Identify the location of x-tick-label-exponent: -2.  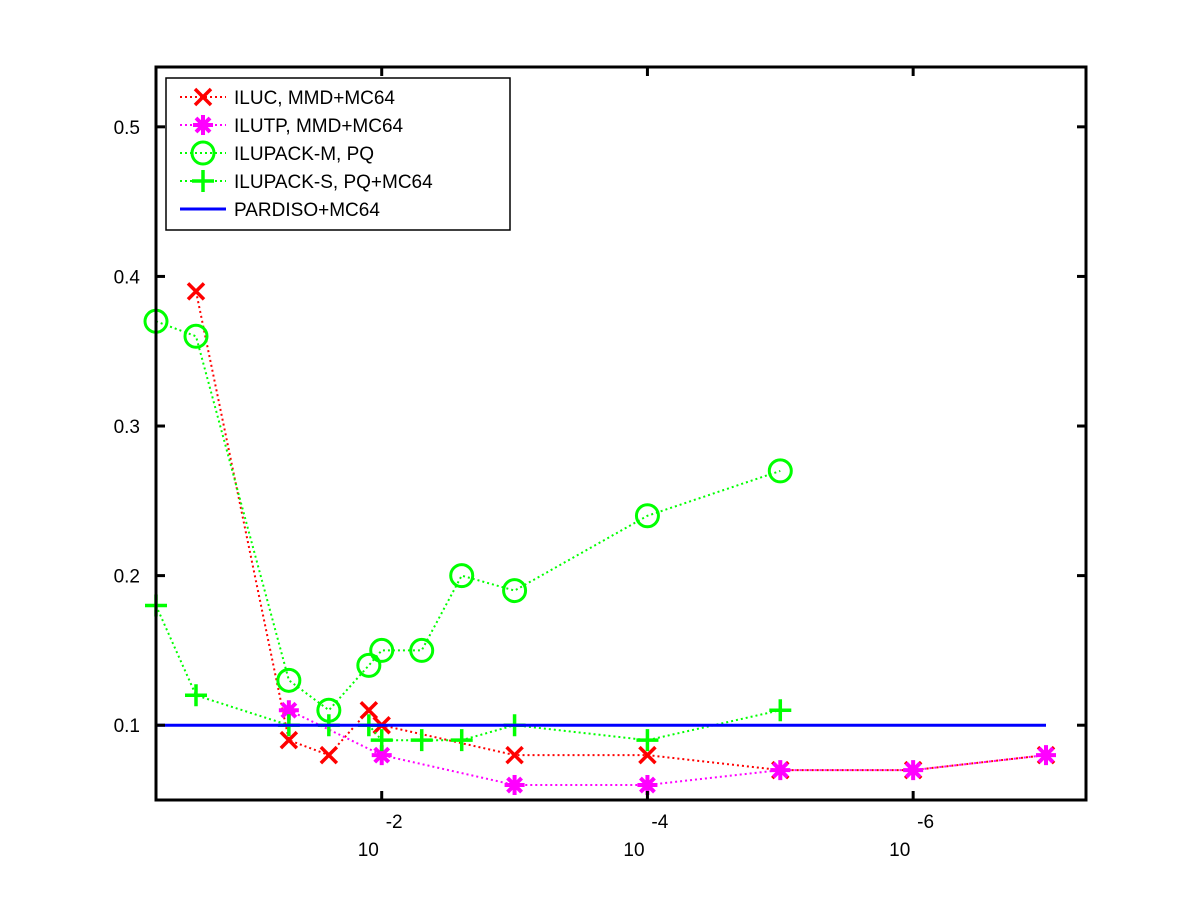
(394, 822).